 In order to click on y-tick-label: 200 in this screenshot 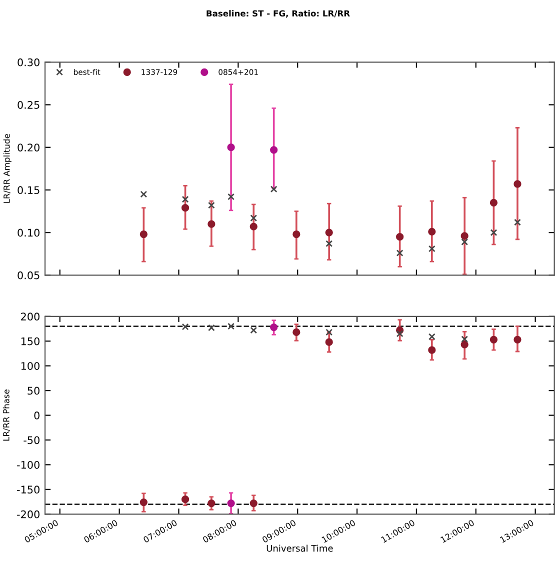, I will do `click(30, 316)`.